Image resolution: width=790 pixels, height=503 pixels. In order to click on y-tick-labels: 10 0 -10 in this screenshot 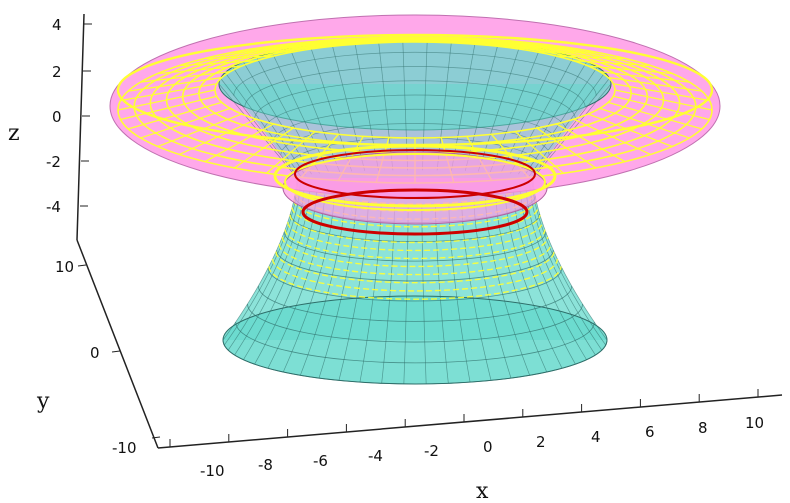, I will do `click(96, 357)`.